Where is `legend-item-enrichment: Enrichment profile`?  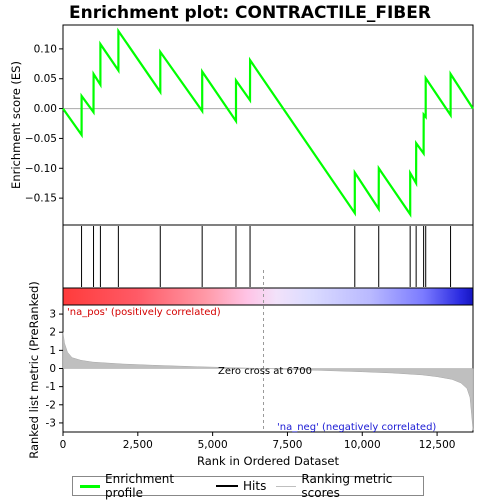 legend-item-enrichment: Enrichment profile is located at coordinates (143, 486).